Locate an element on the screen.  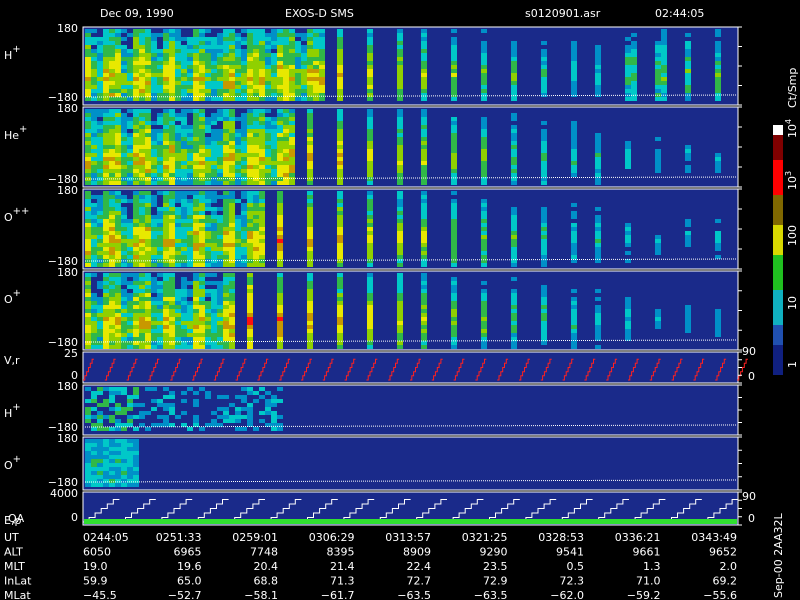
table-cell: 9661 is located at coordinates (647, 552).